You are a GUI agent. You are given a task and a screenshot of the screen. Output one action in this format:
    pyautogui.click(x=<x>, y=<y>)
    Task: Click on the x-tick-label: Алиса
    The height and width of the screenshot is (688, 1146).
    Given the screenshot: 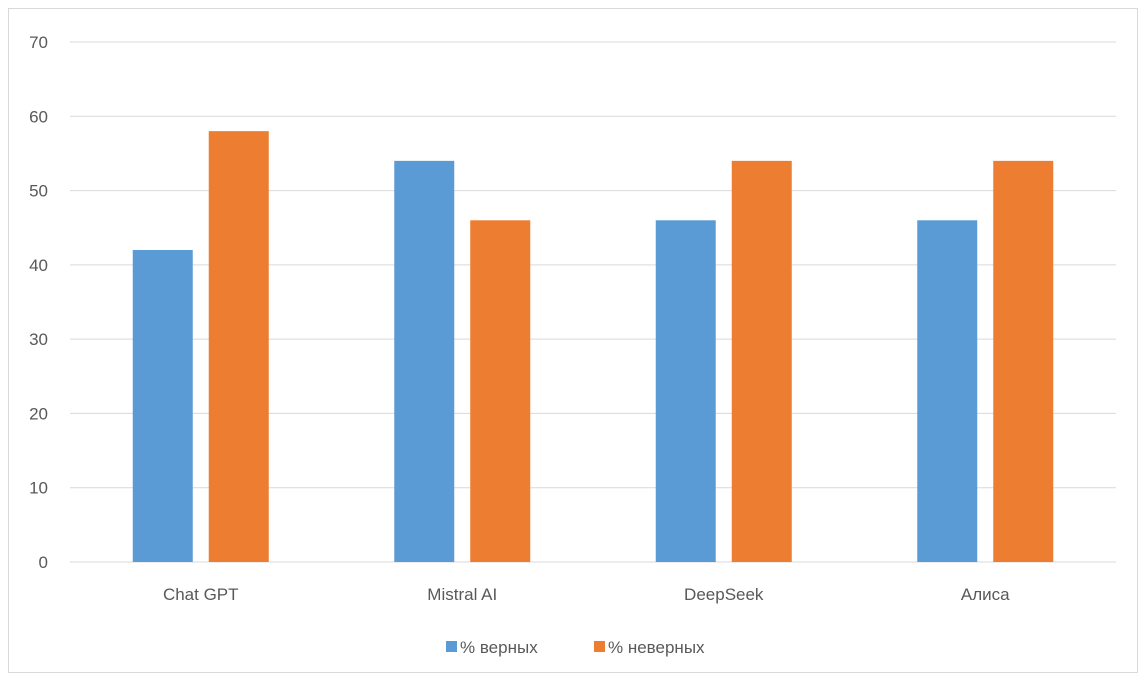 What is the action you would take?
    pyautogui.click(x=985, y=594)
    